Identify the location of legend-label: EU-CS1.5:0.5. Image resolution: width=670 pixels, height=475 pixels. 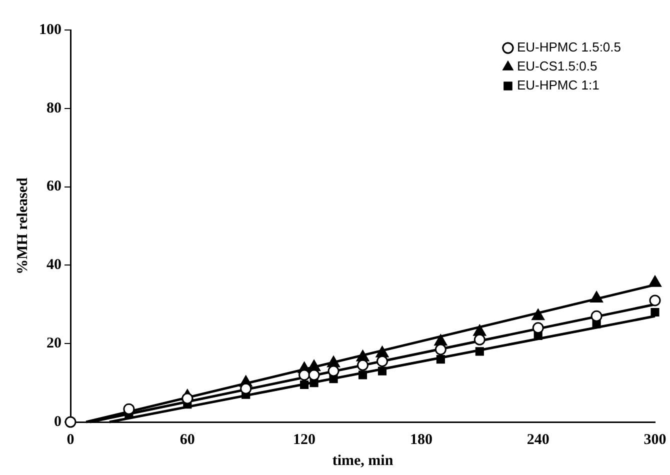
(557, 66).